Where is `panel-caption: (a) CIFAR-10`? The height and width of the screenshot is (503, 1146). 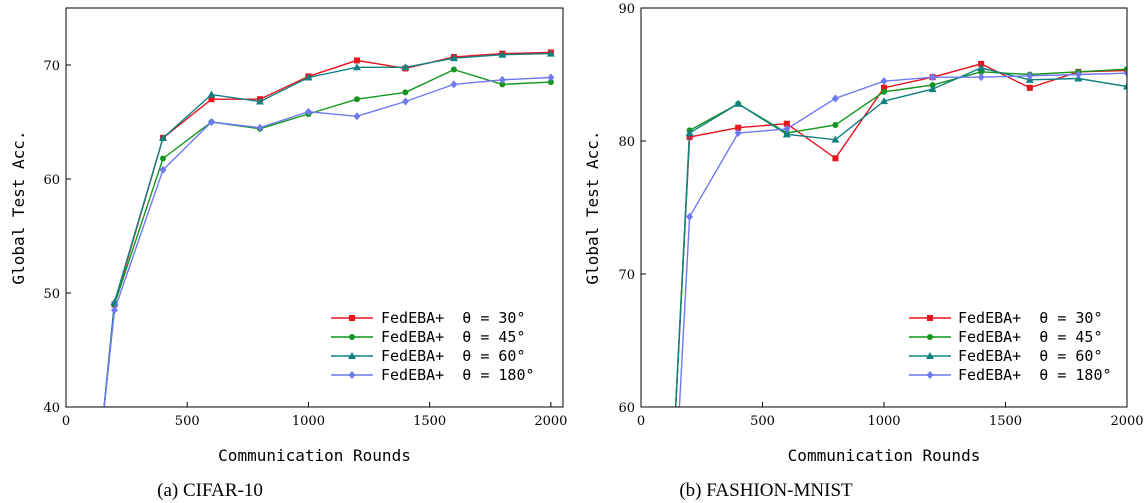 panel-caption: (a) CIFAR-10 is located at coordinates (210, 490).